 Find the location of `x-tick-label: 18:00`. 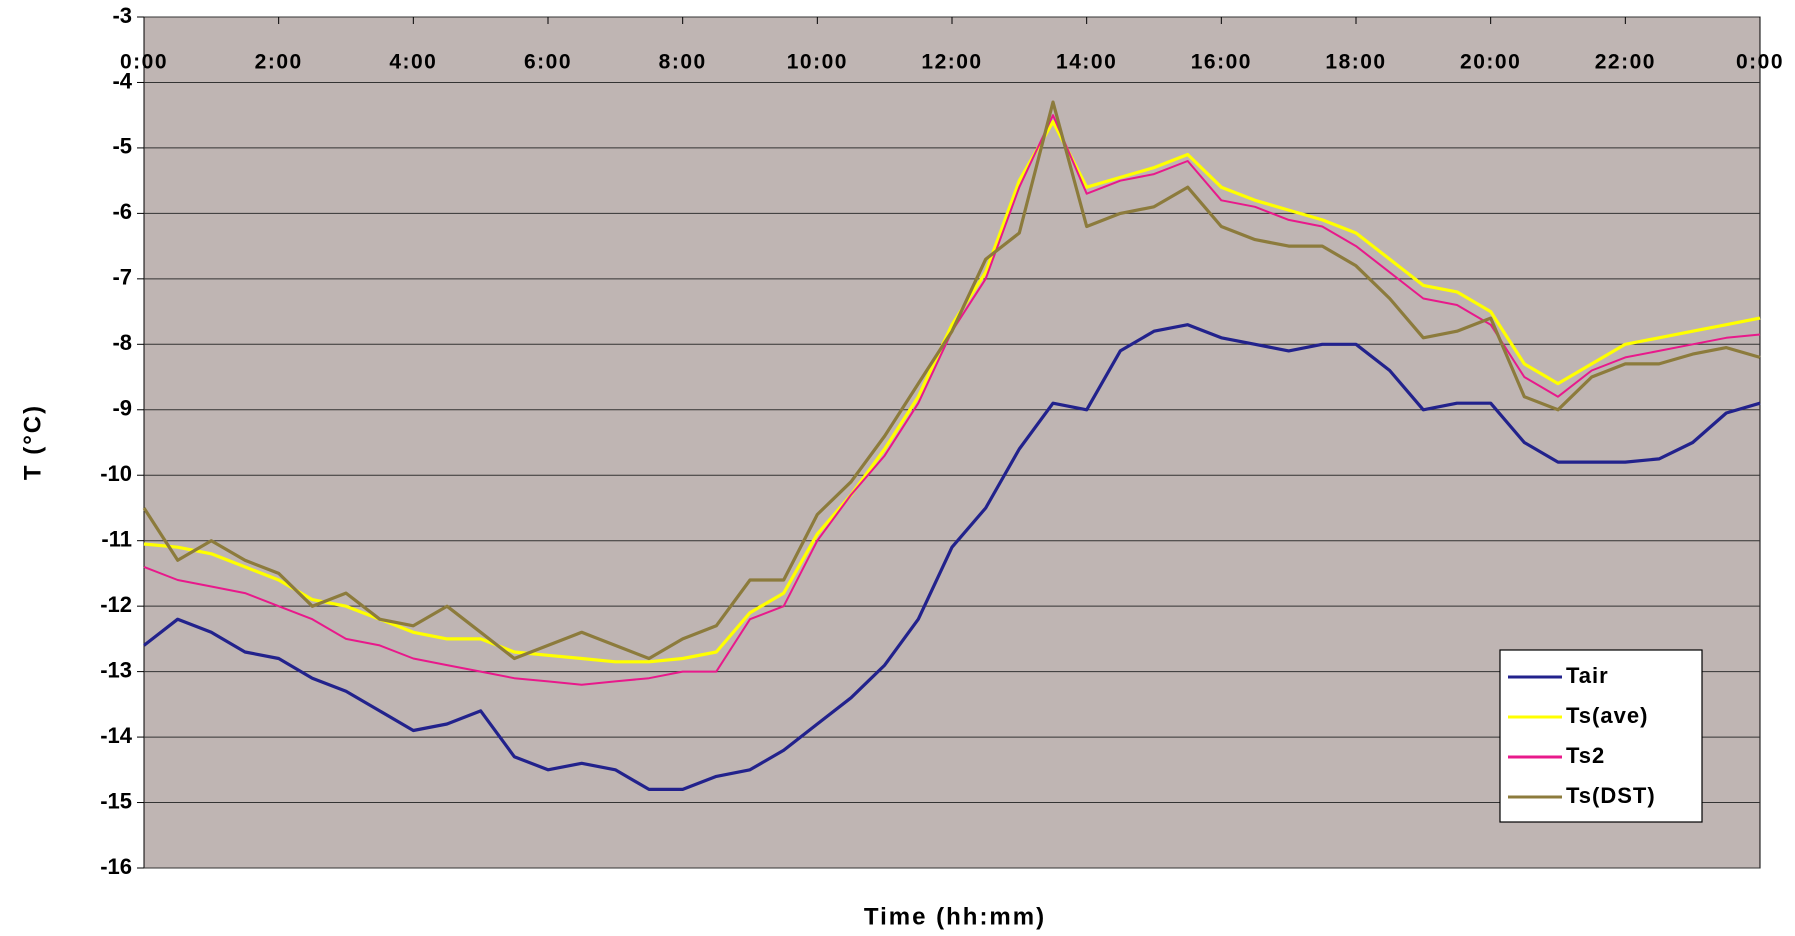

x-tick-label: 18:00 is located at coordinates (1355, 62).